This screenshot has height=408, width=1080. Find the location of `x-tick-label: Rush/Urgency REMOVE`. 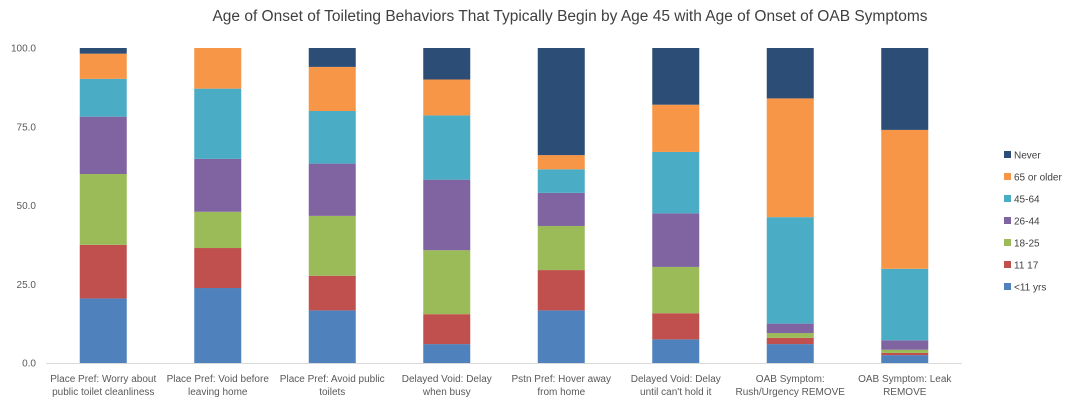

x-tick-label: Rush/Urgency REMOVE is located at coordinates (791, 392).